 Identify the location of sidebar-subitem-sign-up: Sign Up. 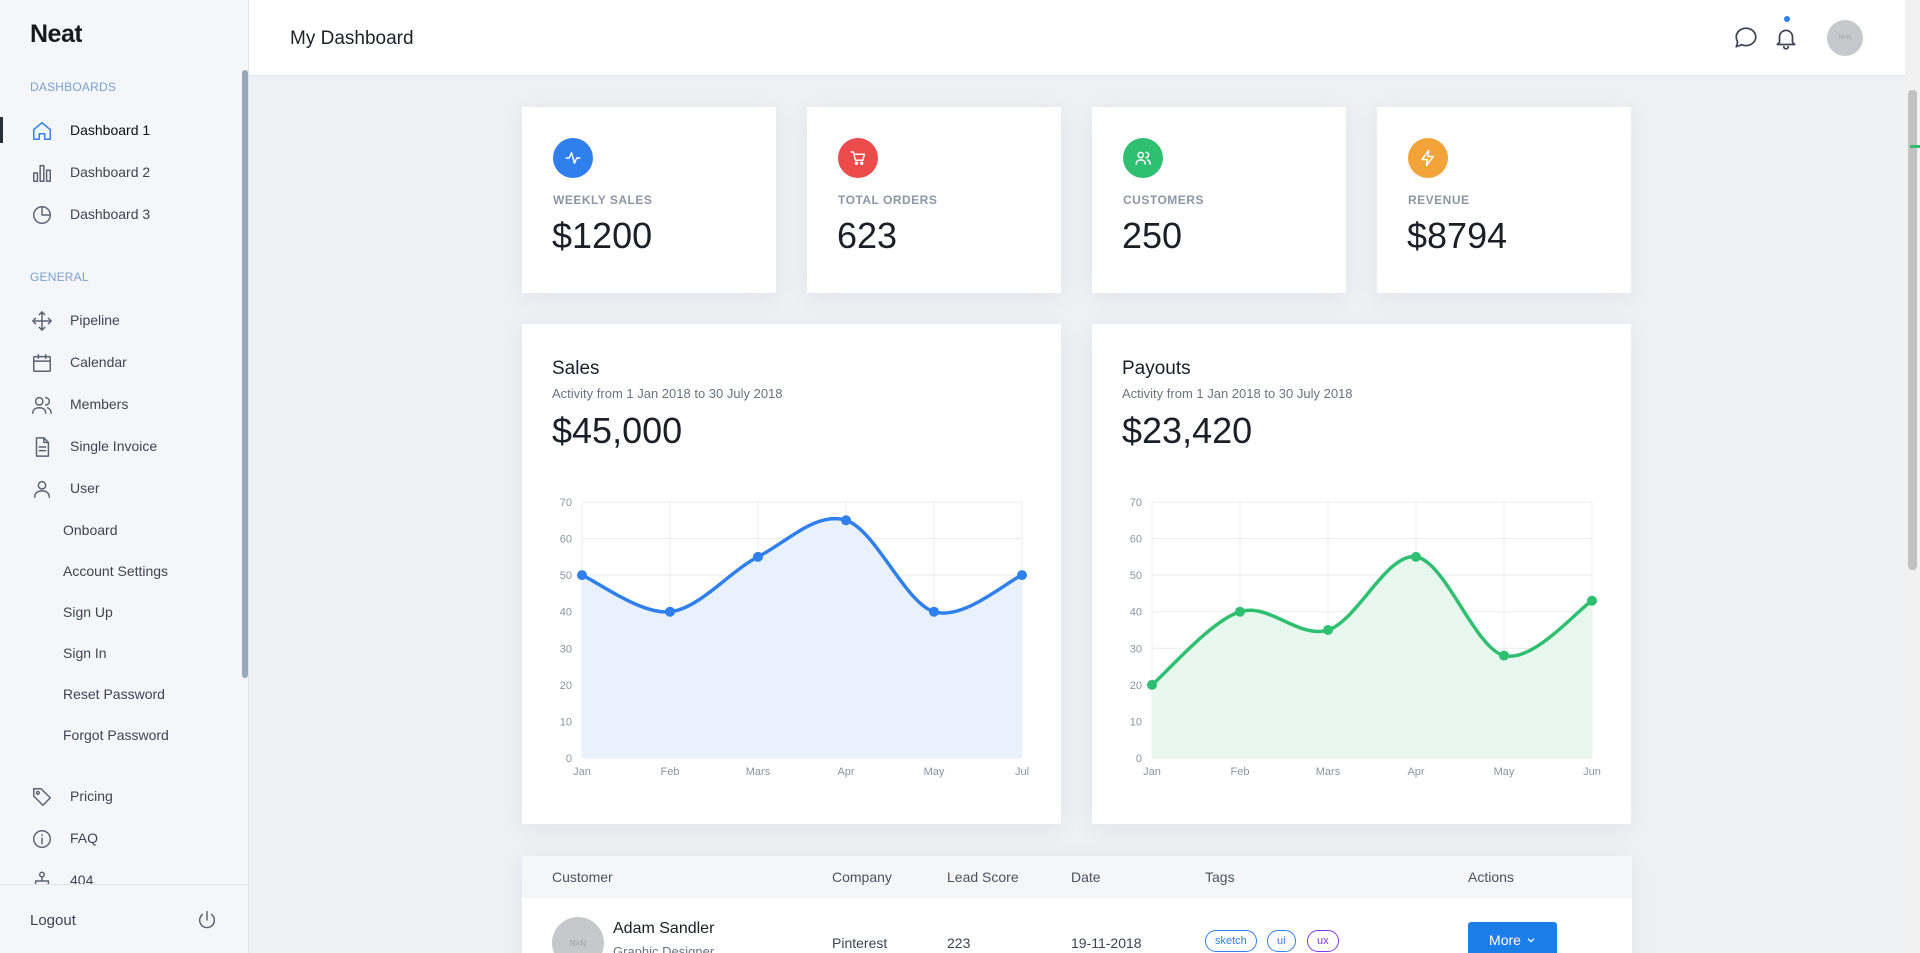
(88, 612).